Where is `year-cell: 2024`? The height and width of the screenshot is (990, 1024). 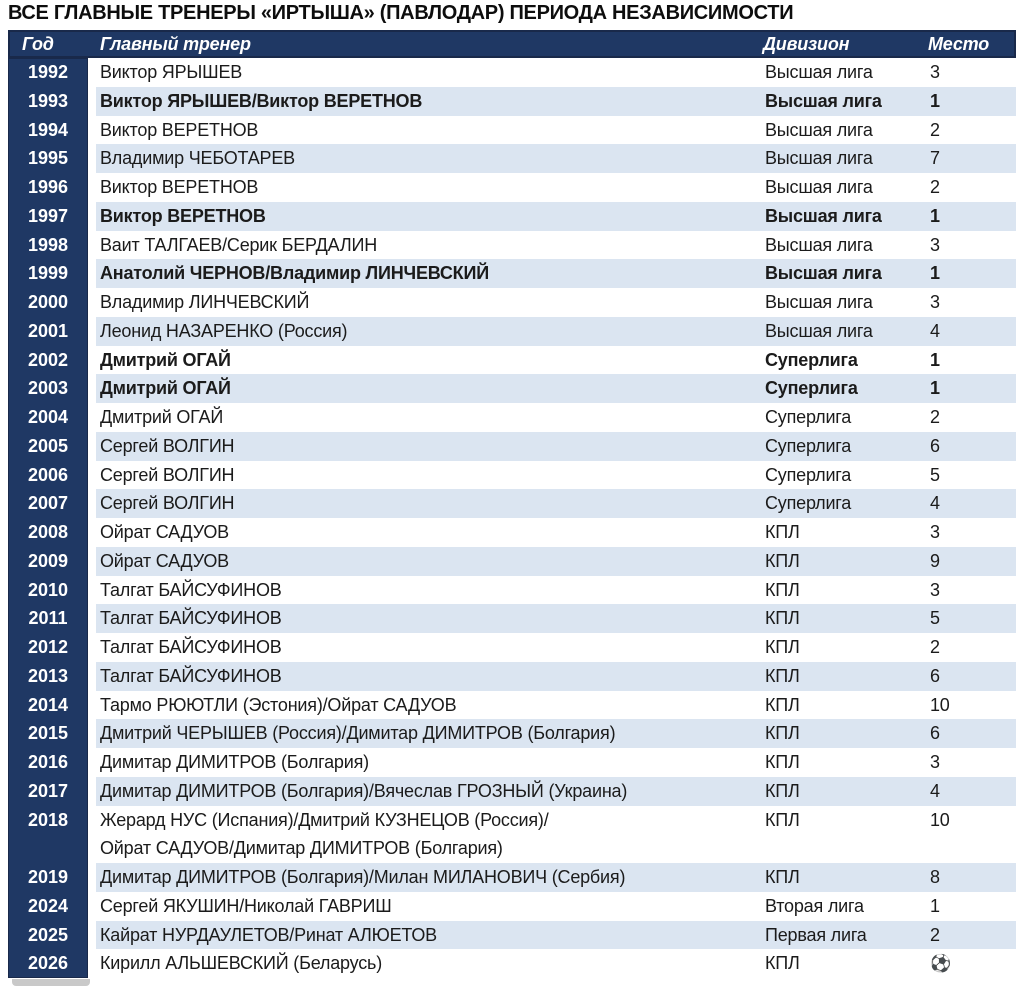
year-cell: 2024 is located at coordinates (48, 905).